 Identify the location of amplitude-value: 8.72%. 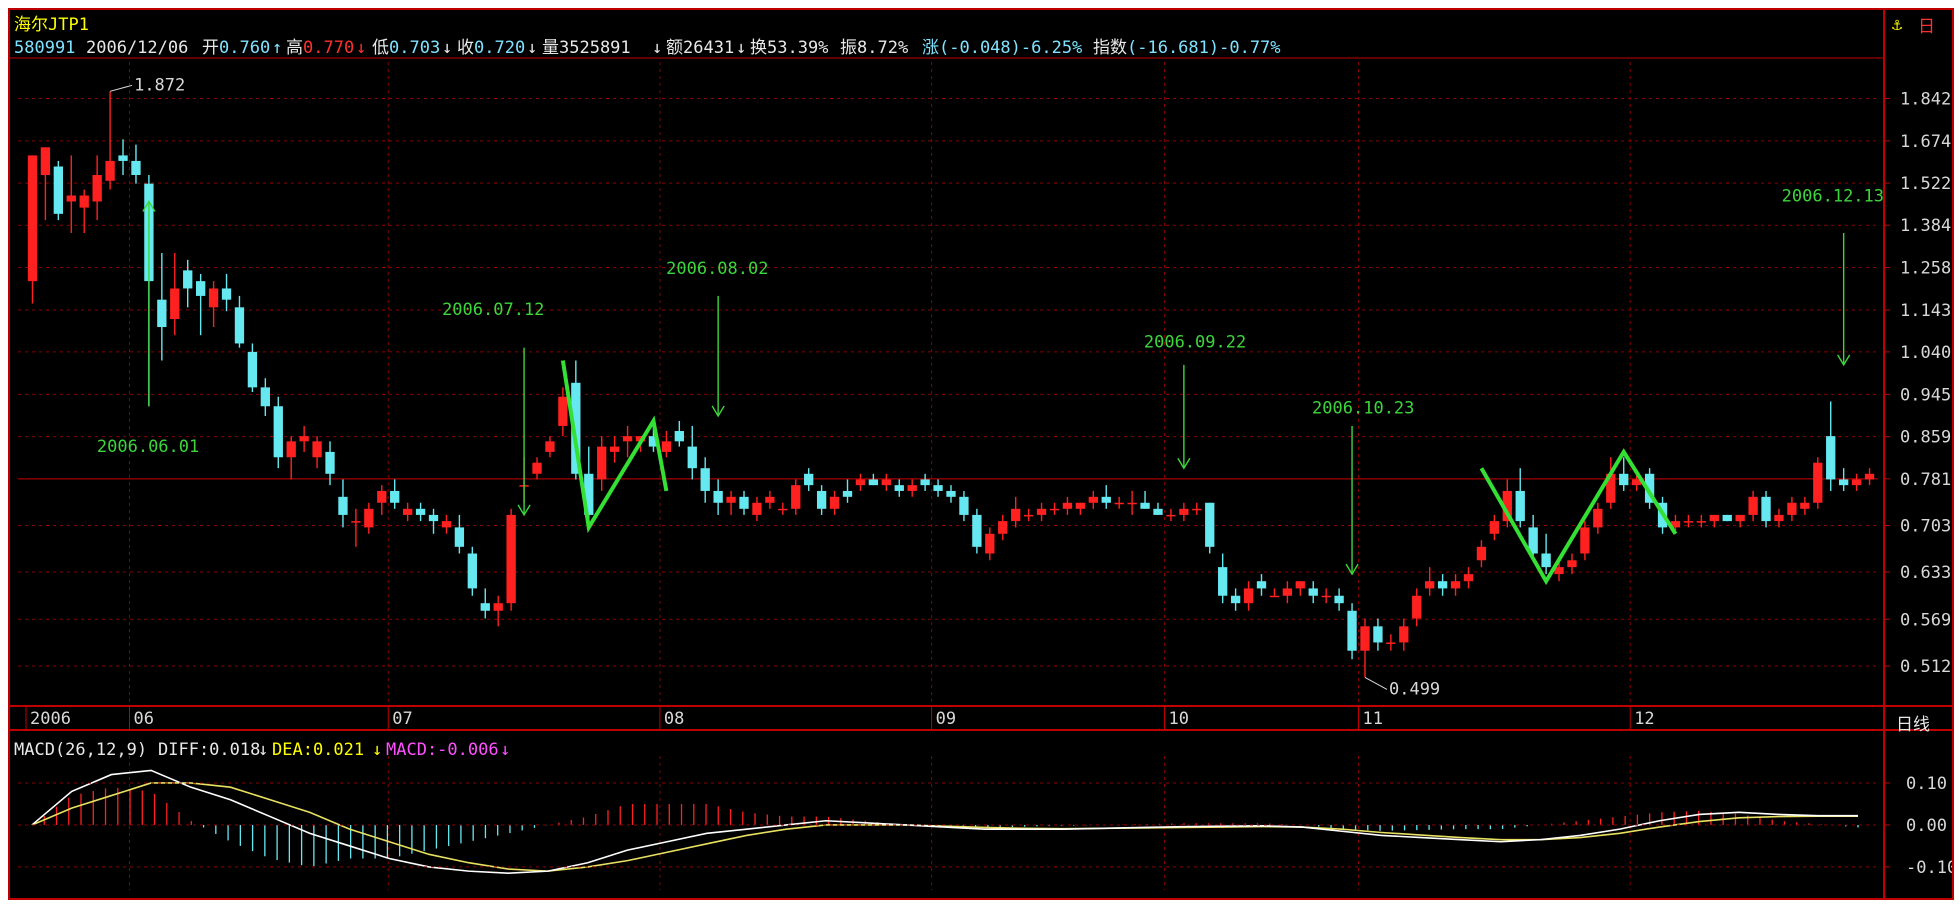
(882, 48).